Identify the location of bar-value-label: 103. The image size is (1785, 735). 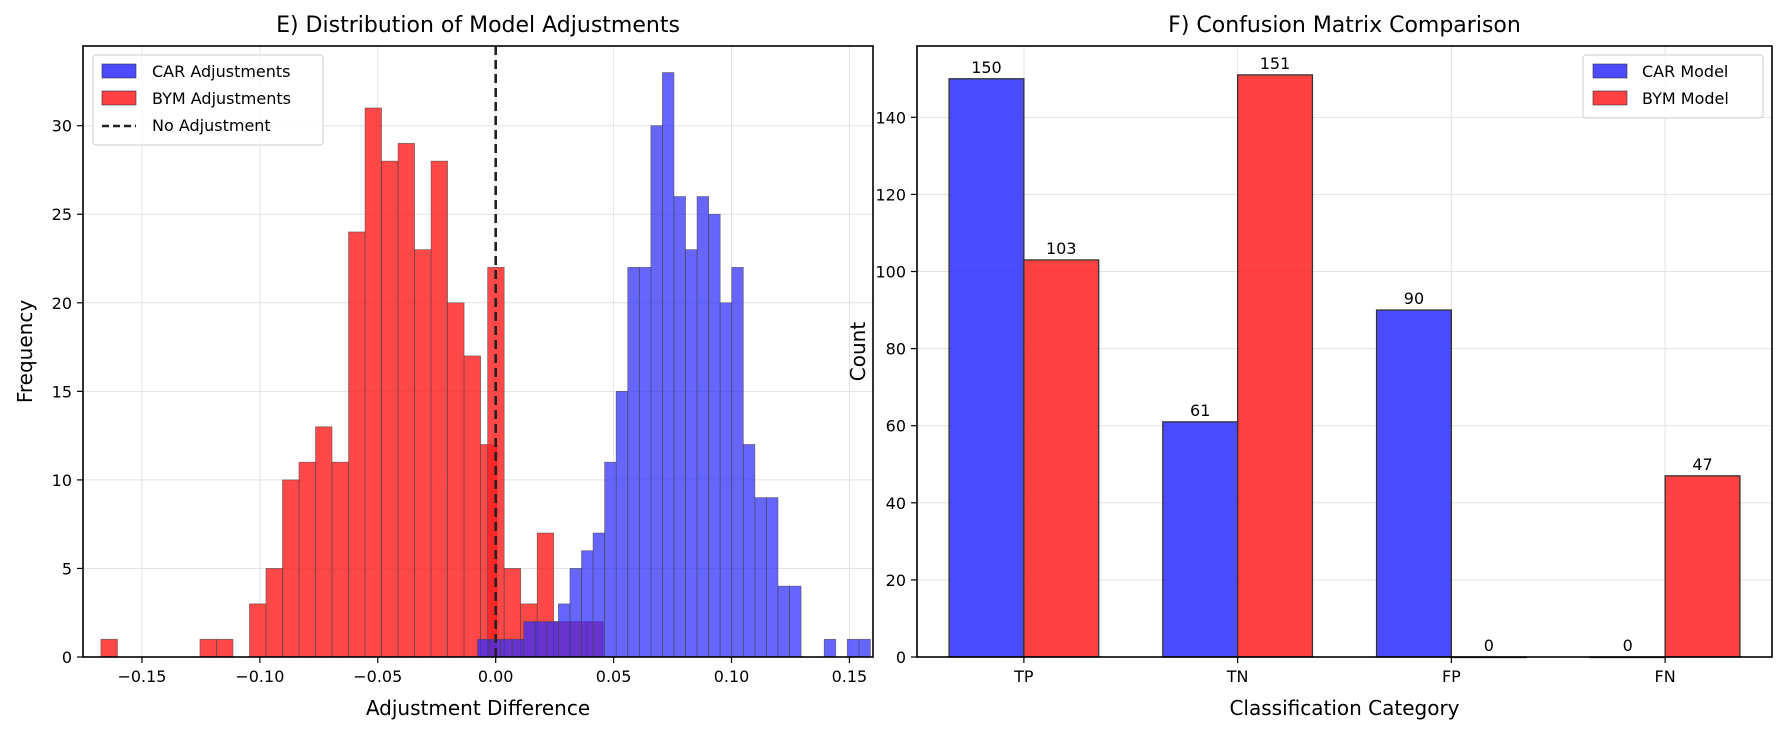
(1061, 248).